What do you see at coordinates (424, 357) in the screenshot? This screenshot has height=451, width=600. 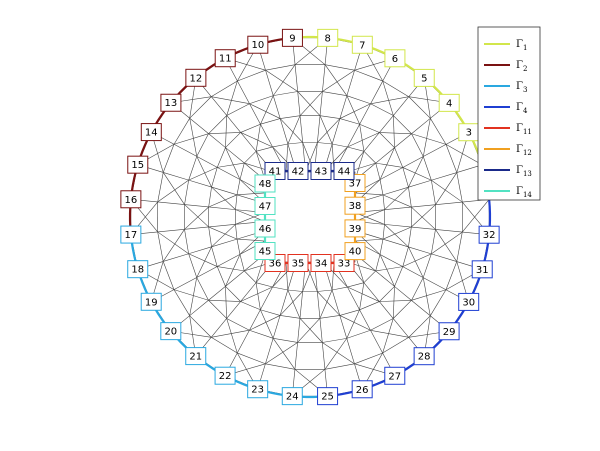 I see `node-label: 28` at bounding box center [424, 357].